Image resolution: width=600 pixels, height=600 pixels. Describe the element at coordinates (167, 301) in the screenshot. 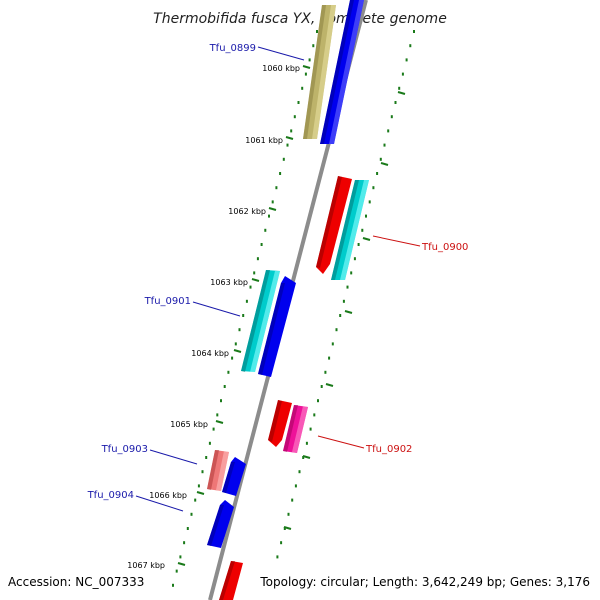

I see `gene-label-tfu0901: Tfu_0901` at that location.